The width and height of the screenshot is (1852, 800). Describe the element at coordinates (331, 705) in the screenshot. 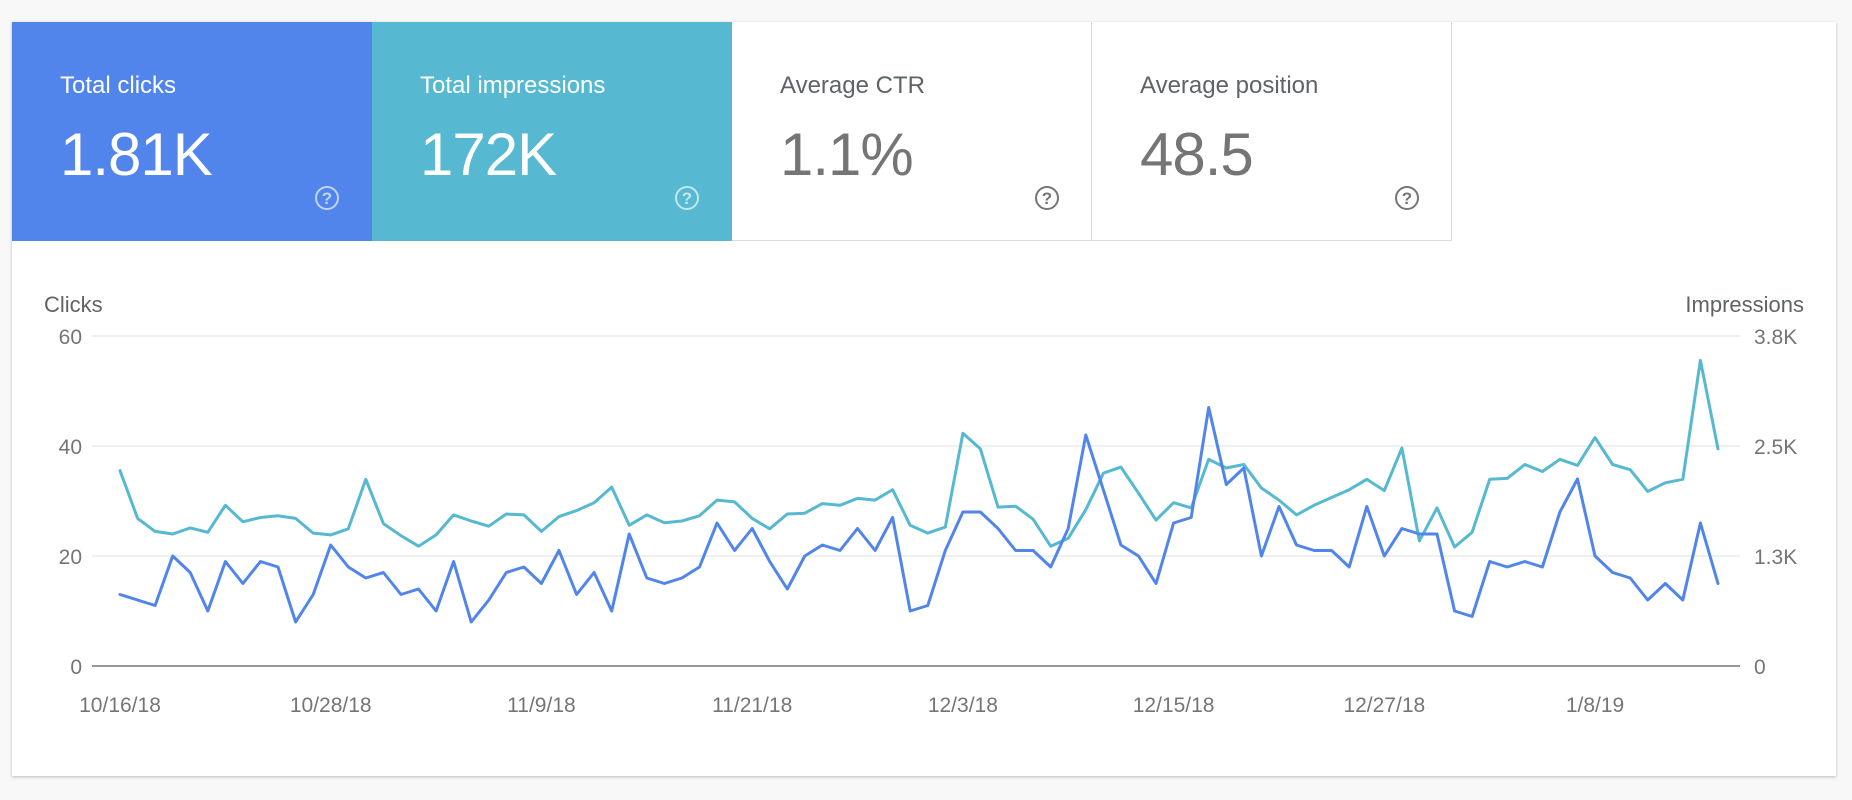

I see `x-axis-tick: 10/28/18` at that location.